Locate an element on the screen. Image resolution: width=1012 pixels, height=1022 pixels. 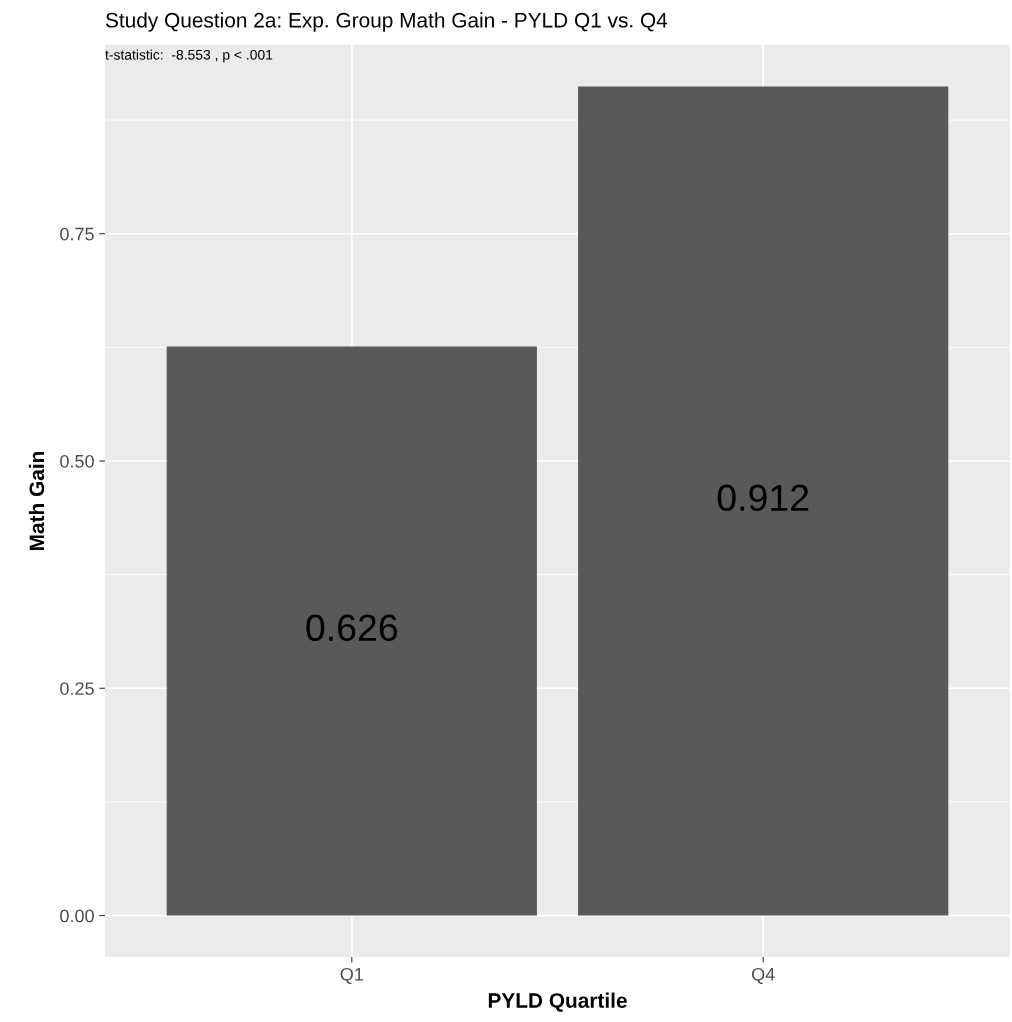
chart-title: Study Question 2a: Exp. Group Math Gain - PYLD Q1 vs. Q4 is located at coordinates (386, 22).